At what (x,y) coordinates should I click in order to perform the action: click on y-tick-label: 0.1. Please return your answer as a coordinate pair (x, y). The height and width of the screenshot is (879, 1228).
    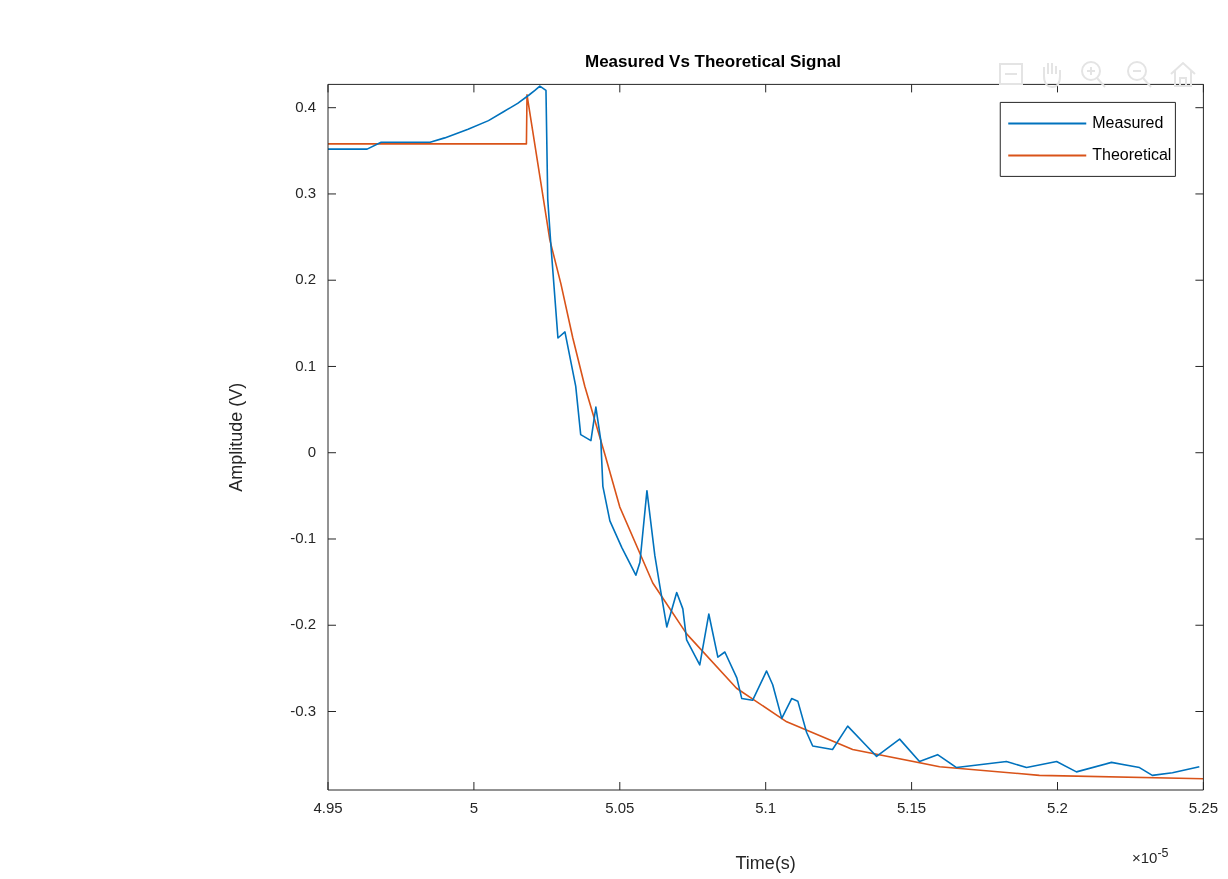
    Looking at the image, I should click on (305, 365).